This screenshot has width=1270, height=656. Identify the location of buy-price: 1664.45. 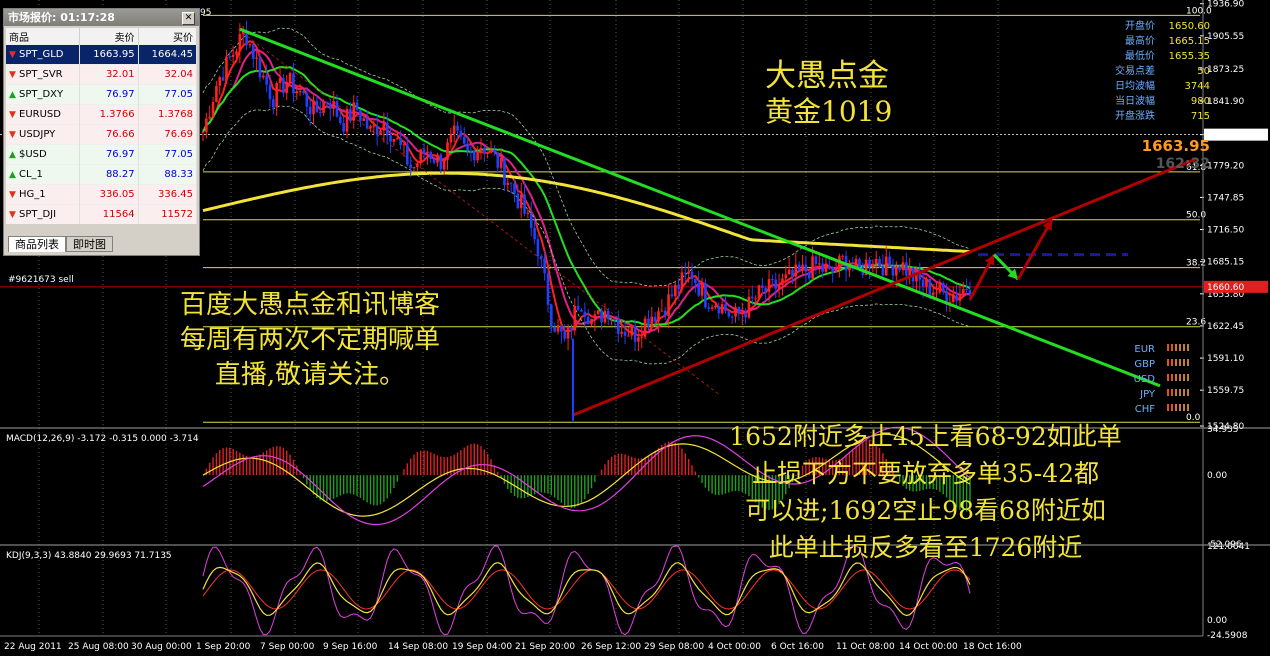
(168, 54).